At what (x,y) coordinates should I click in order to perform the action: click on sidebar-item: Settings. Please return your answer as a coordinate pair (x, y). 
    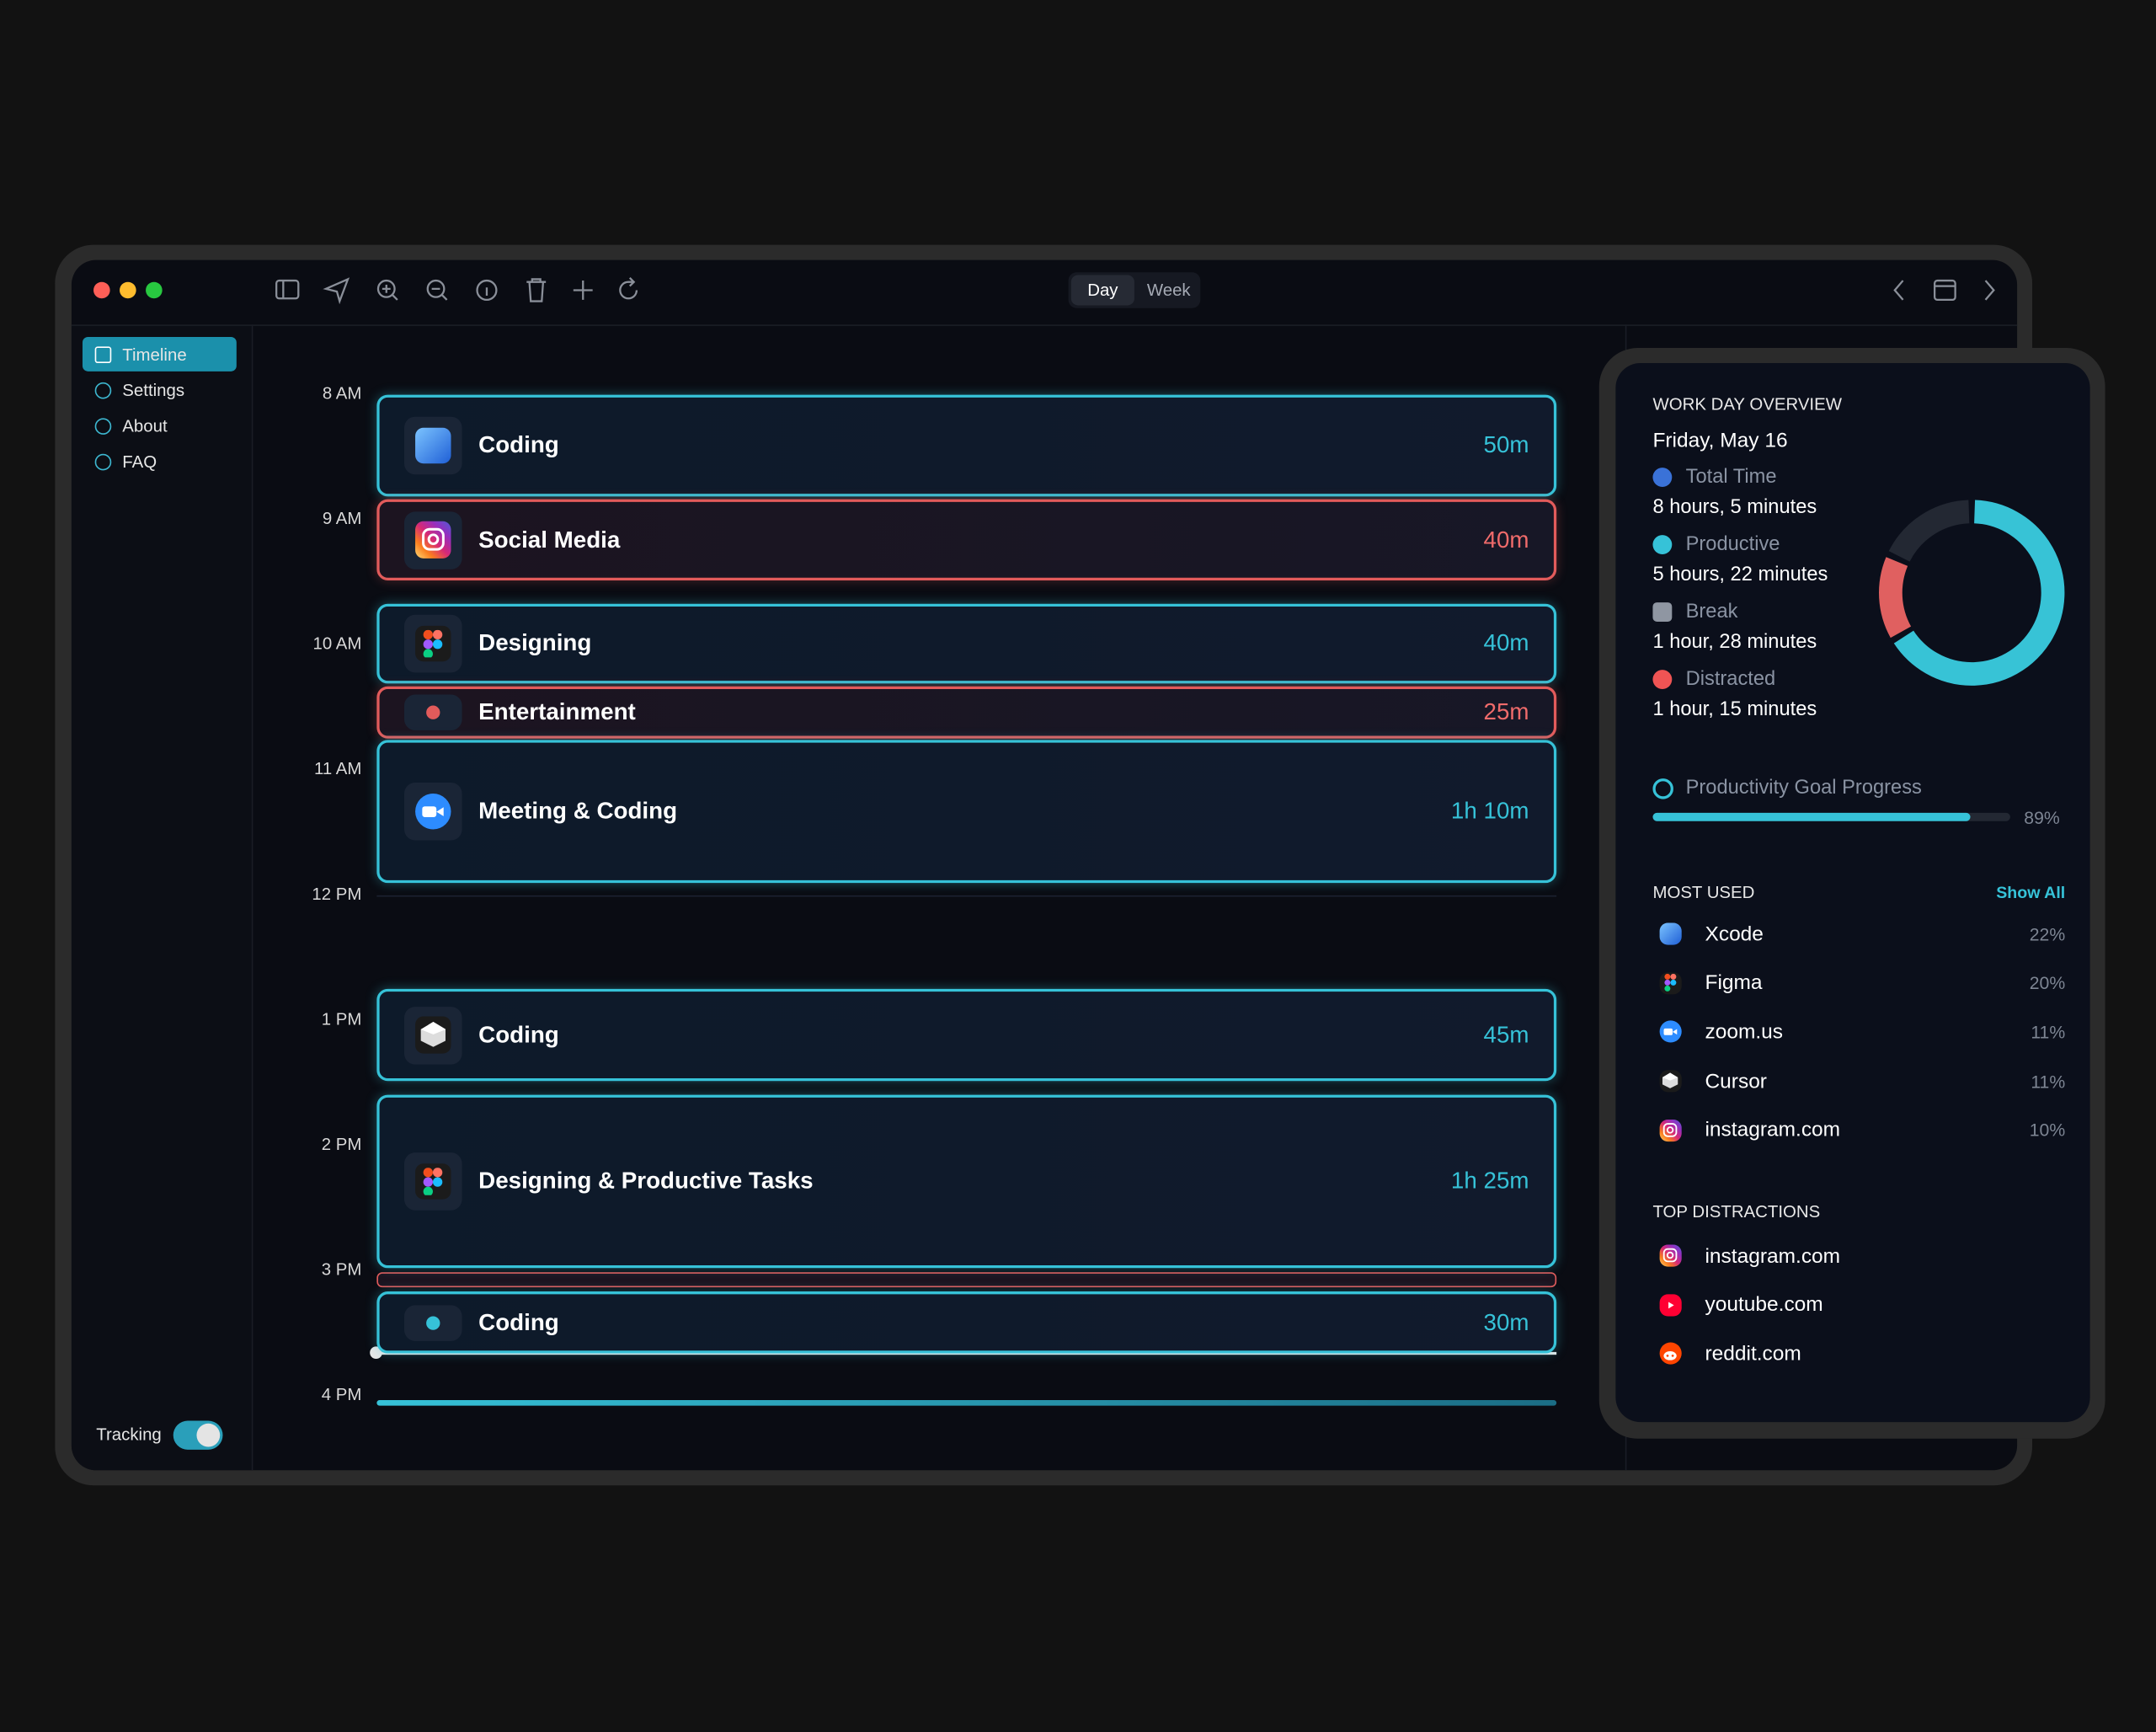
    Looking at the image, I should click on (160, 389).